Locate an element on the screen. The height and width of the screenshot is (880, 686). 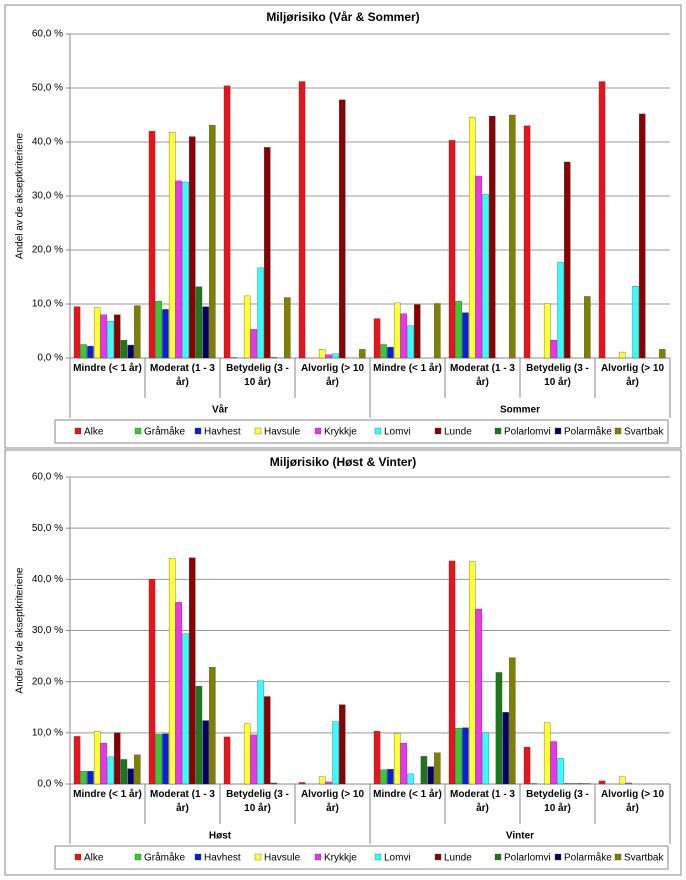
x-tick-label-box: Mindre (< 1 år) is located at coordinates (107, 794).